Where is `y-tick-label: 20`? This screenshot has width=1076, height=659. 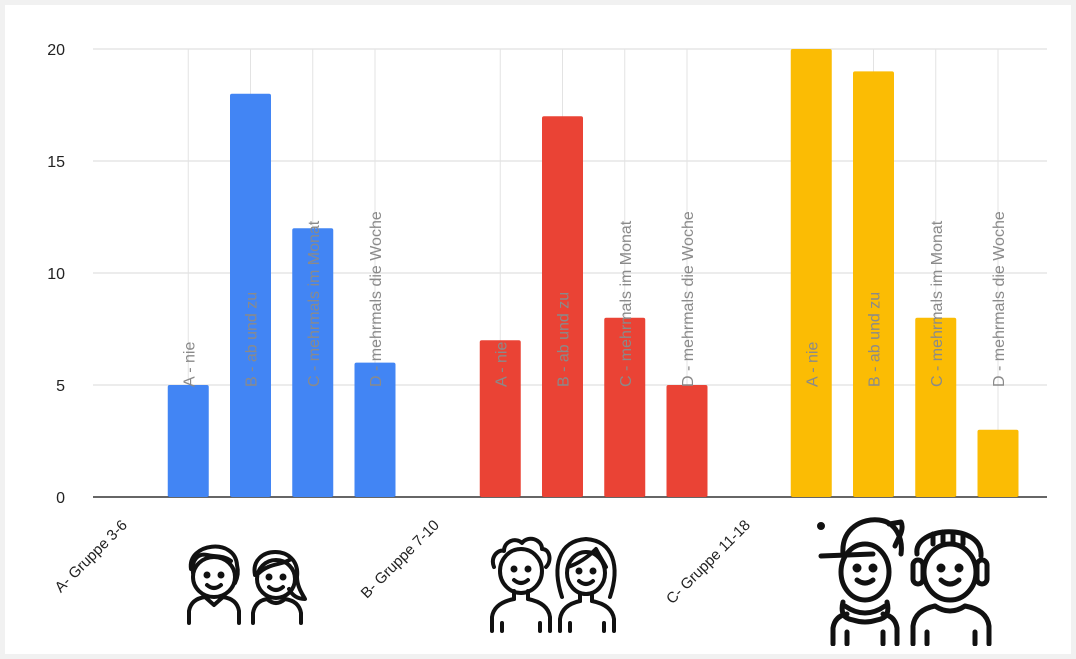 y-tick-label: 20 is located at coordinates (56, 50).